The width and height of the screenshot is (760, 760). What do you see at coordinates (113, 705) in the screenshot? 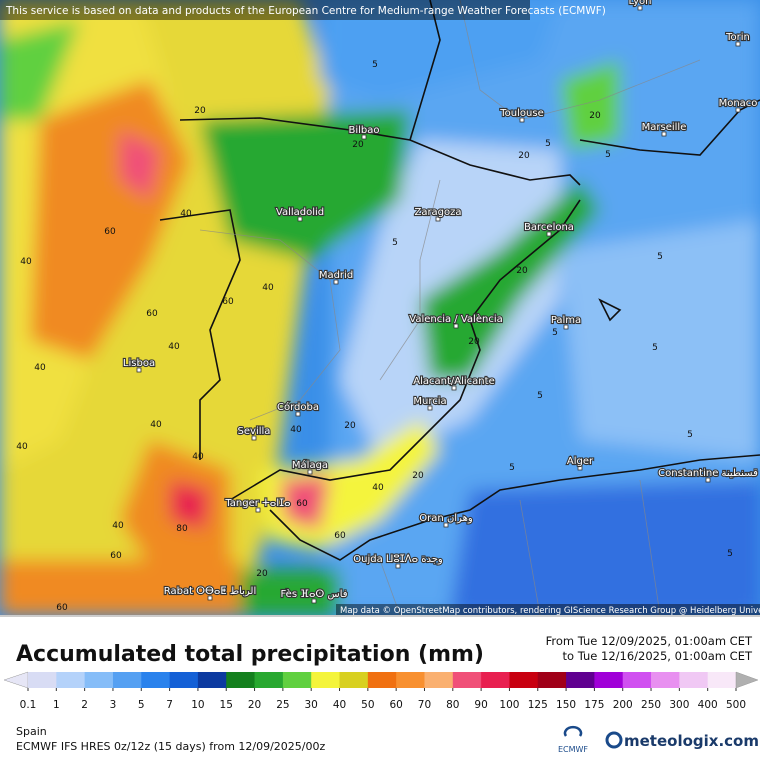
I see `legend-label: 3` at bounding box center [113, 705].